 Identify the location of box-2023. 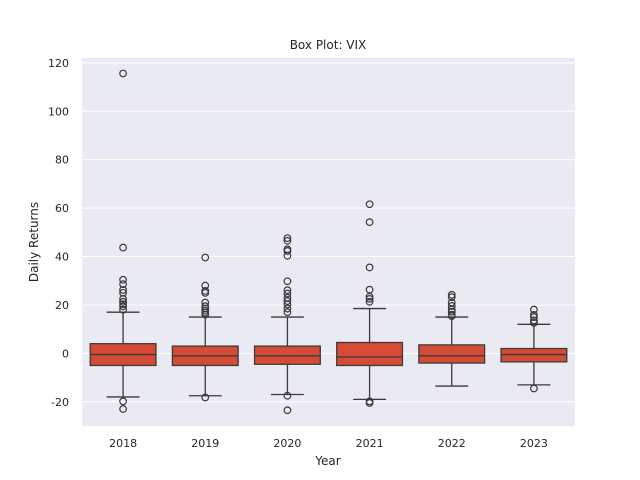
(534, 349).